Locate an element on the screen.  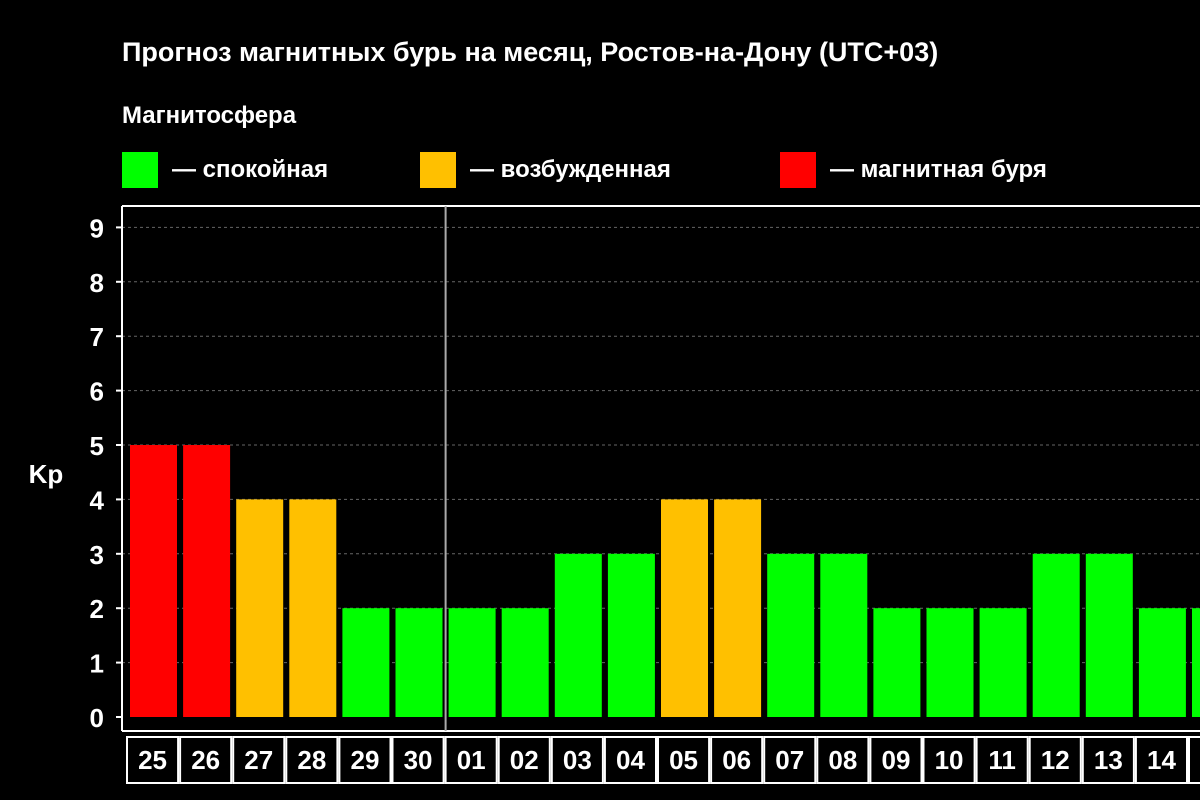
legend-item-storm: — магнитная буря is located at coordinates (913, 170).